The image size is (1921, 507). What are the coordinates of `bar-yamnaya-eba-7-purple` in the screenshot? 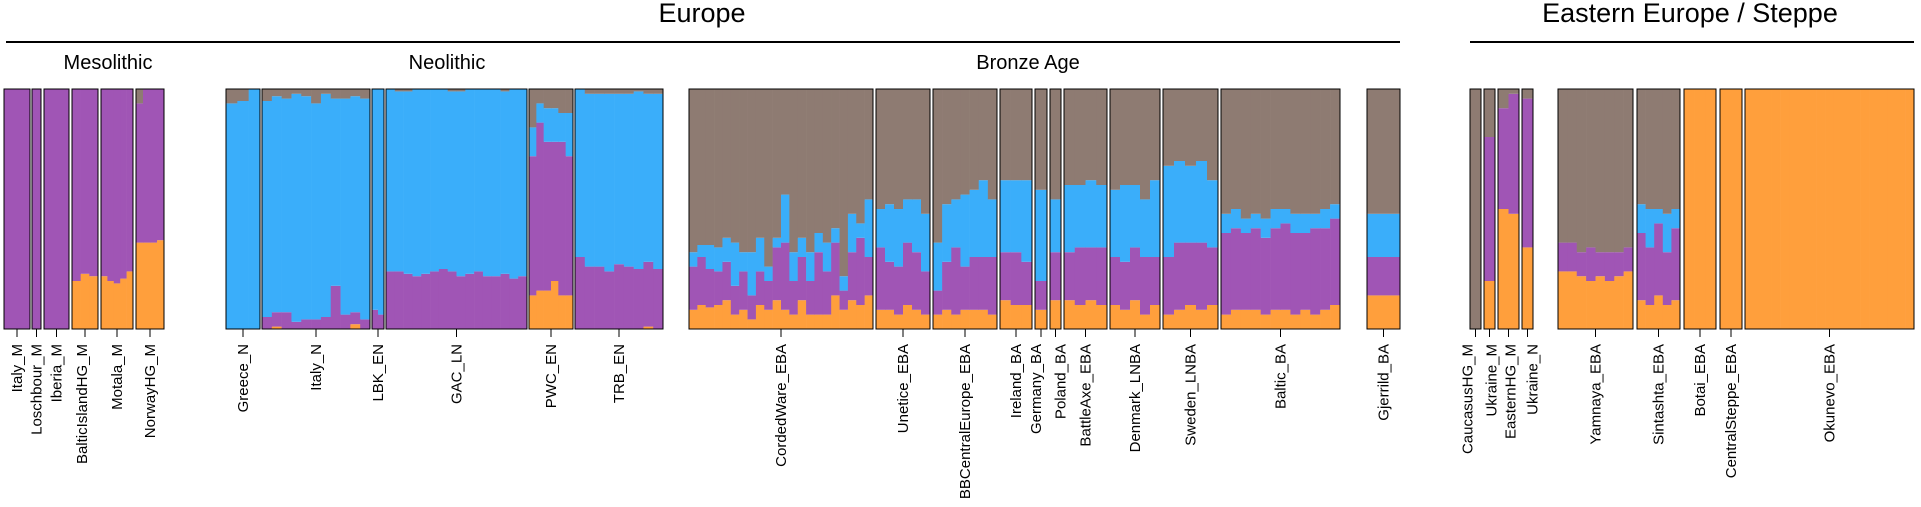 It's located at (1619, 264).